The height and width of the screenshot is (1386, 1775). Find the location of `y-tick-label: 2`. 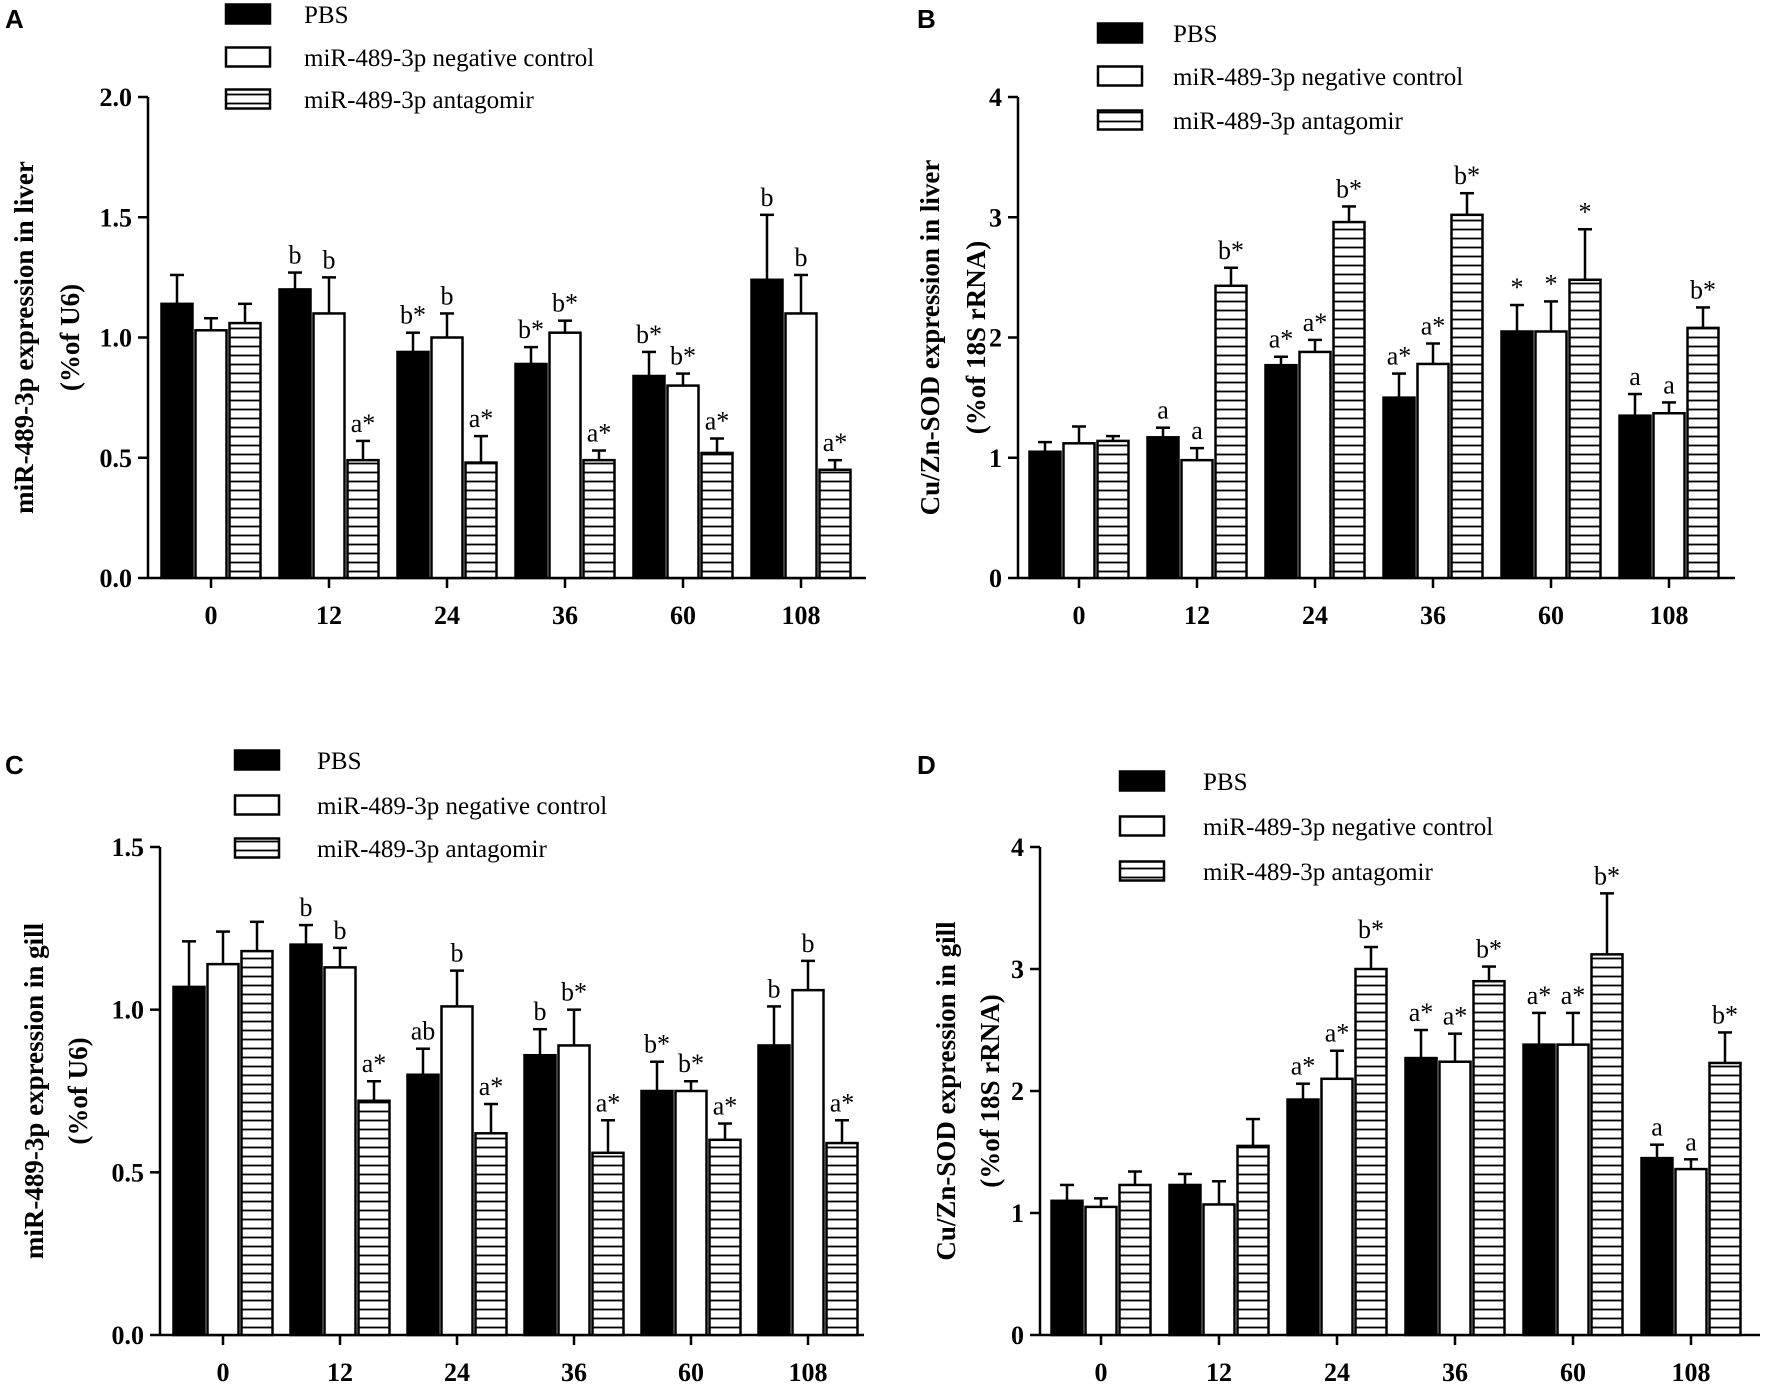

y-tick-label: 2 is located at coordinates (995, 338).